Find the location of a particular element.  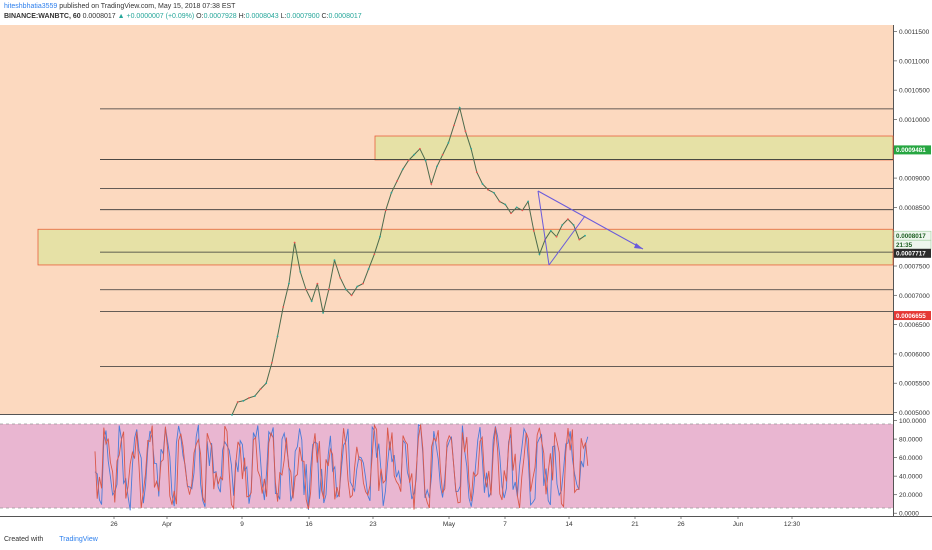

oscillator-tick-label: 40.0000 is located at coordinates (911, 477).